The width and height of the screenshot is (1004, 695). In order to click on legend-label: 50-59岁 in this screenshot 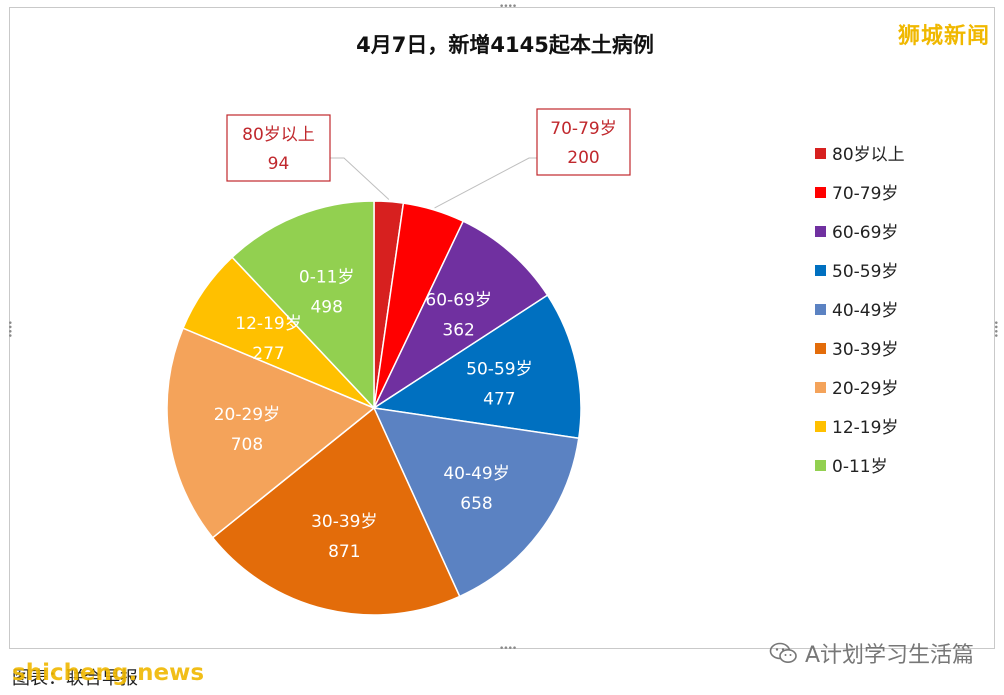, I will do `click(865, 272)`.